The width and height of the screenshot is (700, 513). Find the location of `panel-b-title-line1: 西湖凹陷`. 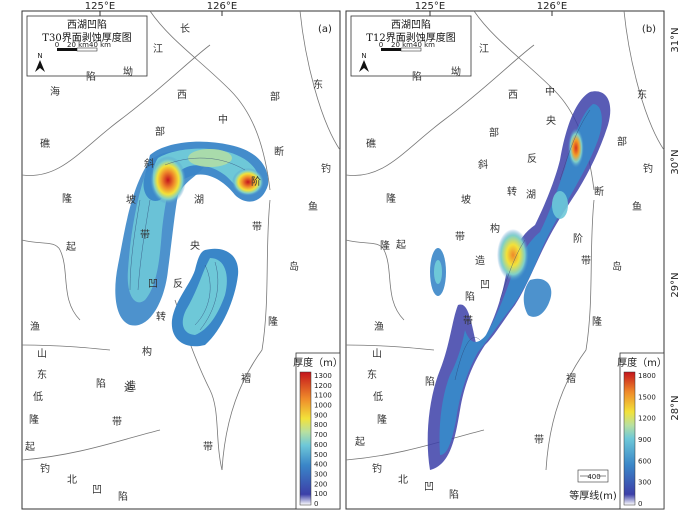

panel-b-title-line1: 西湖凹陷 is located at coordinates (411, 24).